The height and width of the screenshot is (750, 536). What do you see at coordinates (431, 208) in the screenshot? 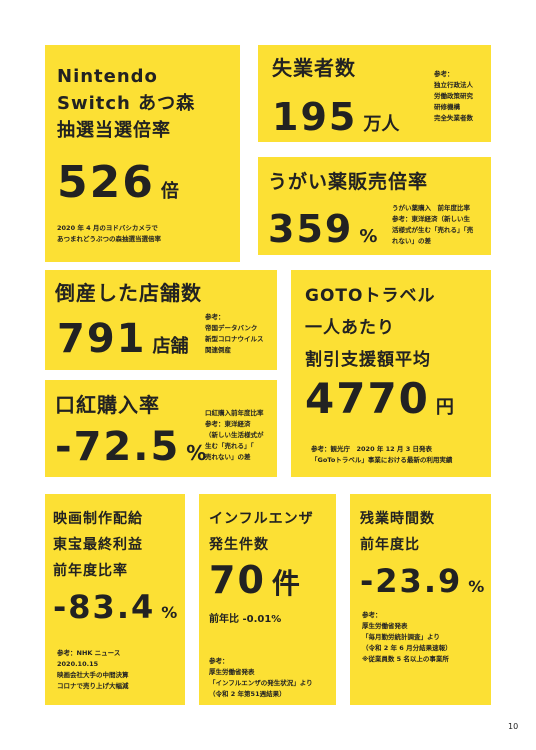
I see `note-line: うがい薬購入 前年度比率` at bounding box center [431, 208].